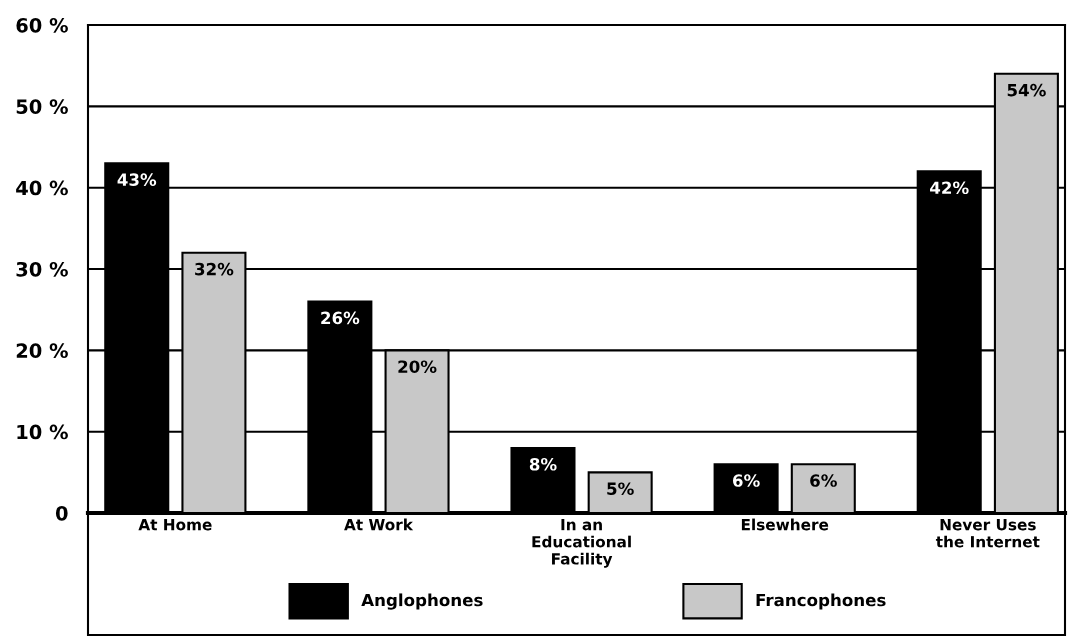 Image resolution: width=1069 pixels, height=643 pixels. I want to click on data-label: 8%, so click(543, 464).